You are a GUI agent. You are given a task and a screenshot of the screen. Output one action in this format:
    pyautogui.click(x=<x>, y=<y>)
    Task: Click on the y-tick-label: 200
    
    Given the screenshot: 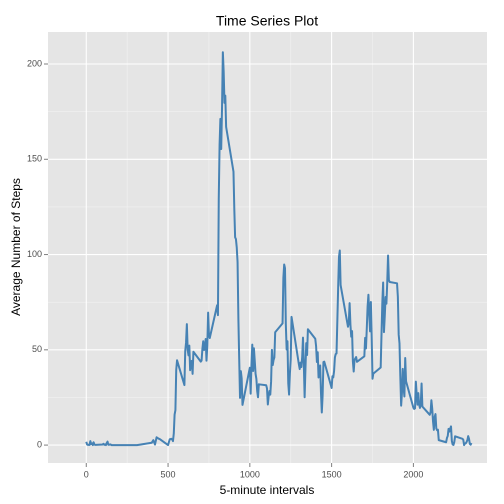 What is the action you would take?
    pyautogui.click(x=34, y=63)
    